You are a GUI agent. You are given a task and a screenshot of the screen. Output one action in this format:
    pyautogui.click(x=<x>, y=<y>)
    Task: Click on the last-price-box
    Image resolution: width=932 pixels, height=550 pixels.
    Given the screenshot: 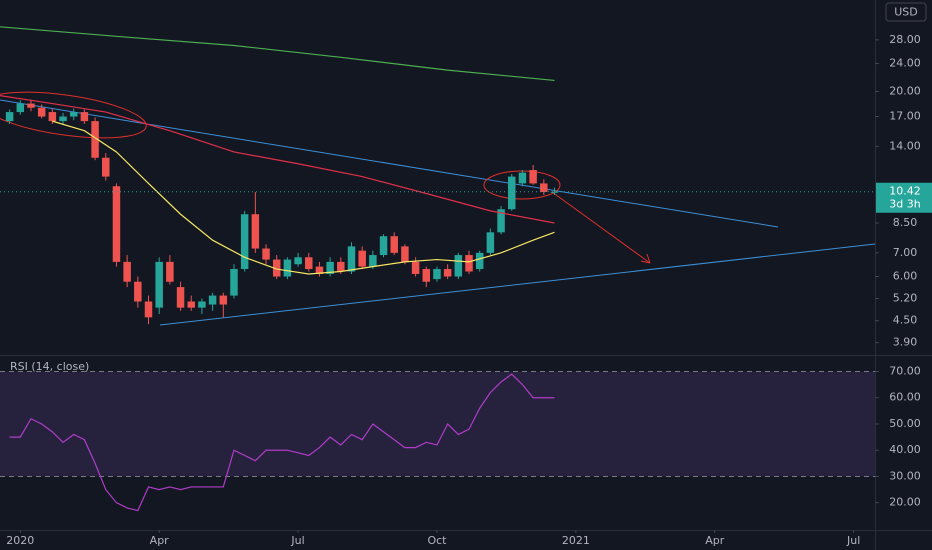 What is the action you would take?
    pyautogui.click(x=904, y=197)
    